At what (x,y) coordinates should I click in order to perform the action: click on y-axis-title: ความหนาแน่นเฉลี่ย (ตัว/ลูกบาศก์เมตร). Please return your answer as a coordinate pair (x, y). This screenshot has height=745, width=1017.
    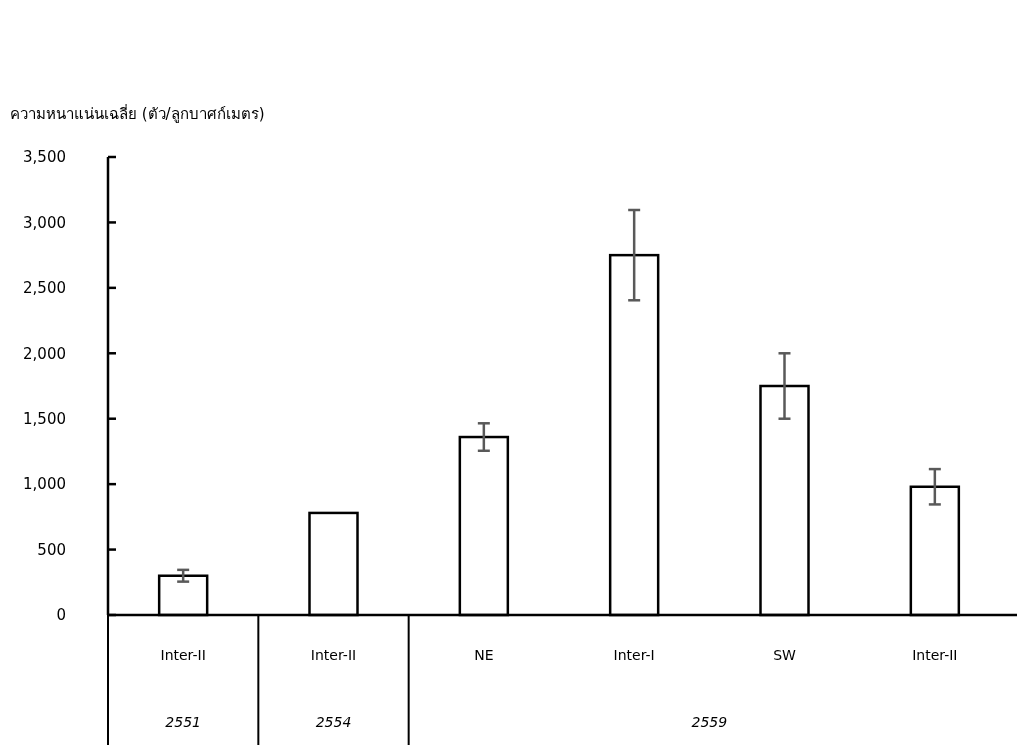
    Looking at the image, I should click on (137, 113).